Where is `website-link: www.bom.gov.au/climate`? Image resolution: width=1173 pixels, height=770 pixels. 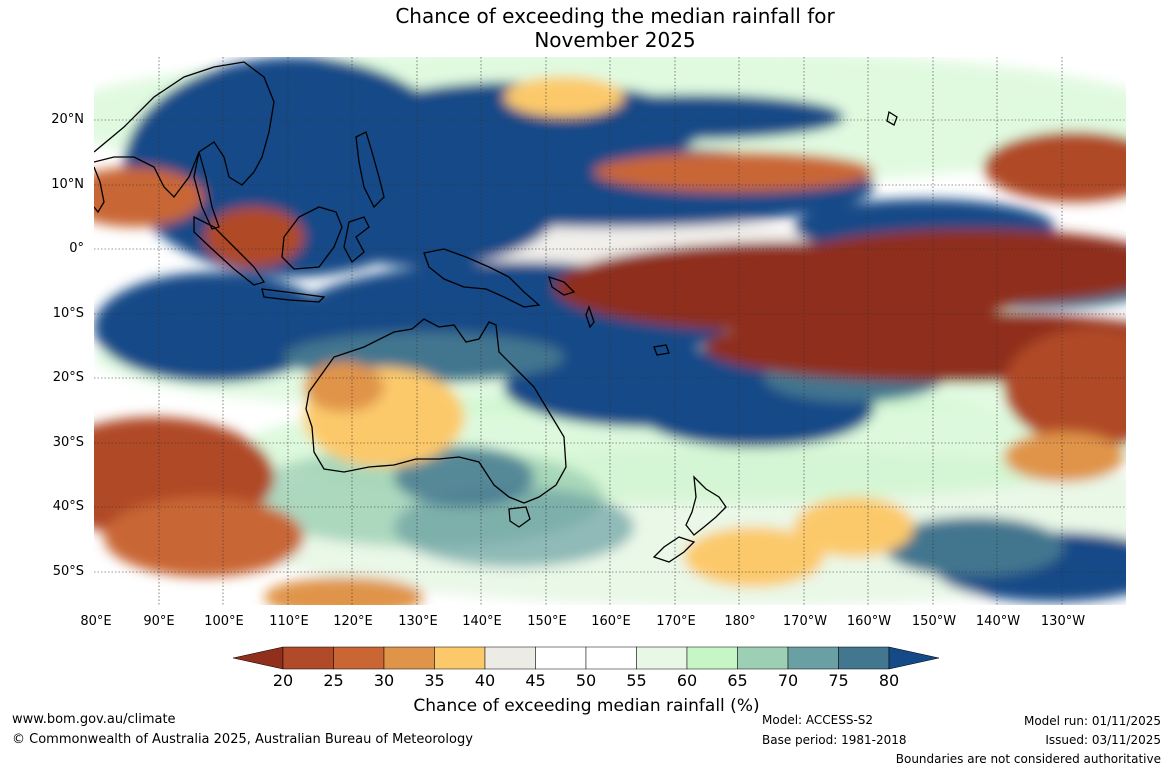 website-link: www.bom.gov.au/climate is located at coordinates (94, 719).